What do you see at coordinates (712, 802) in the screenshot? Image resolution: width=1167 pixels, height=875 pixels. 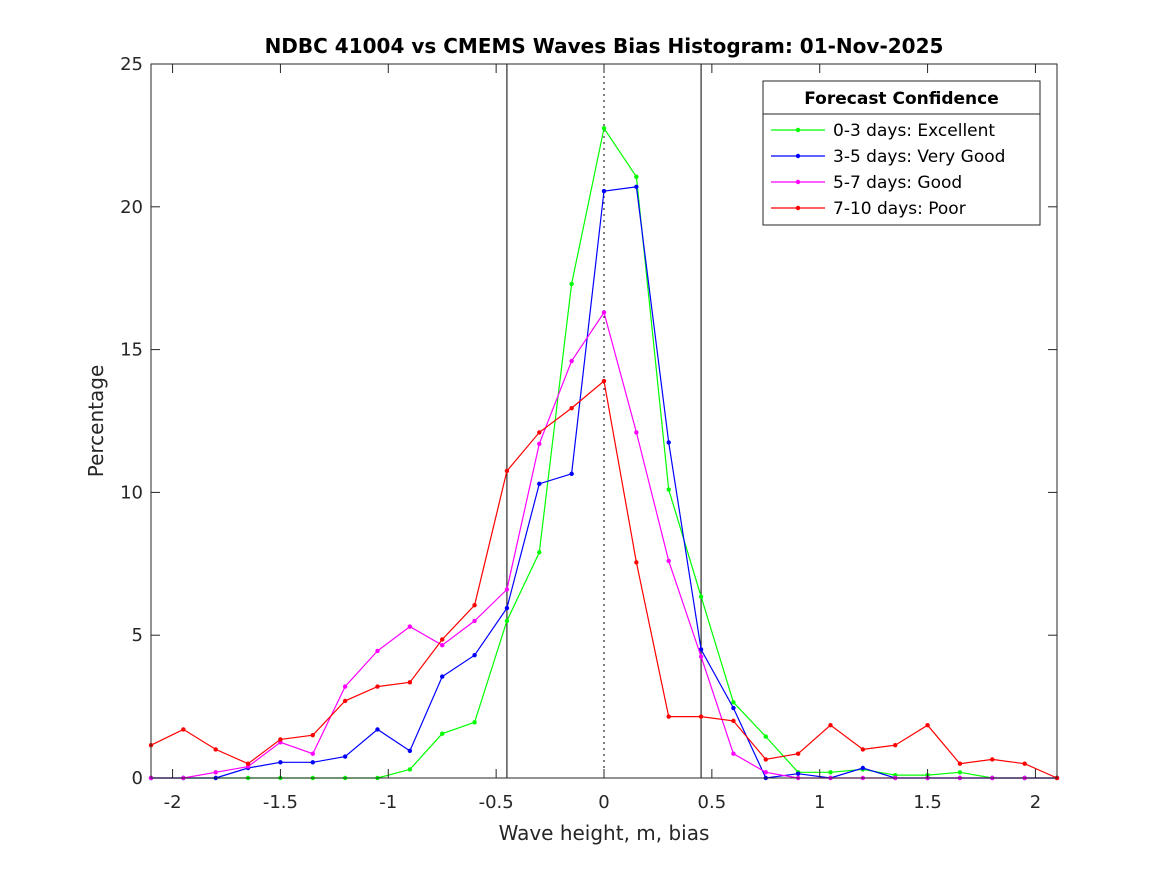 I see `x-tick-label: 0.5` at bounding box center [712, 802].